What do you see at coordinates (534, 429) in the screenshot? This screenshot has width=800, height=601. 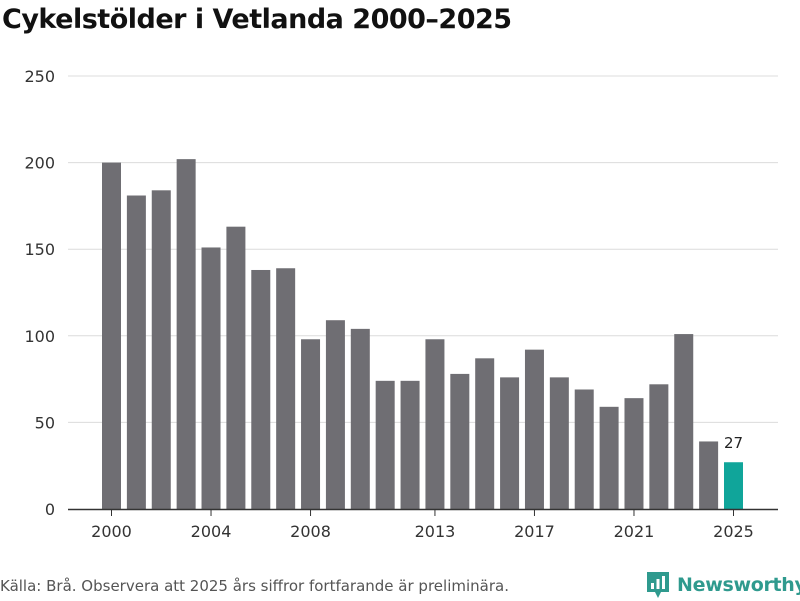 I see `bar-2017` at bounding box center [534, 429].